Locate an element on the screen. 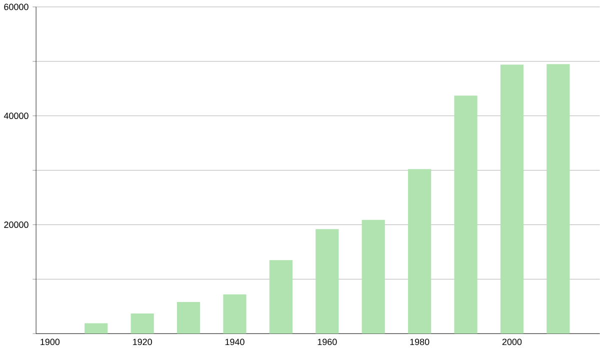  x-tick-label: 2000 is located at coordinates (512, 342).